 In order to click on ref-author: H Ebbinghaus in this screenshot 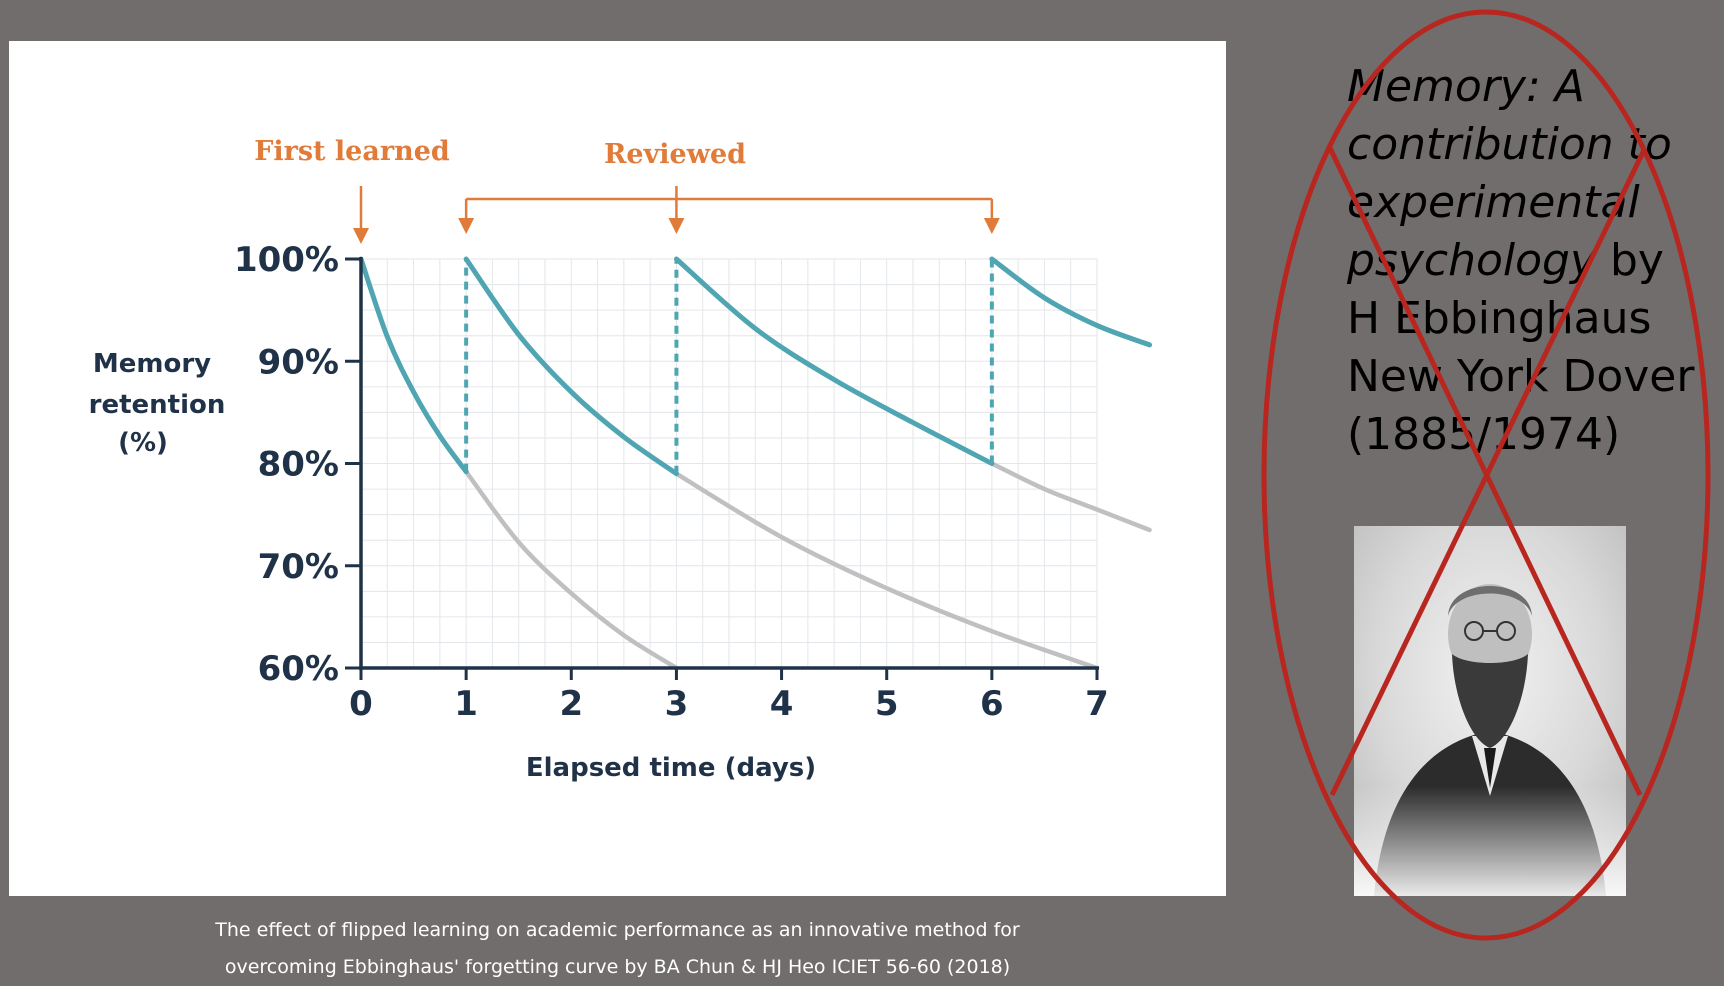, I will do `click(1499, 318)`.